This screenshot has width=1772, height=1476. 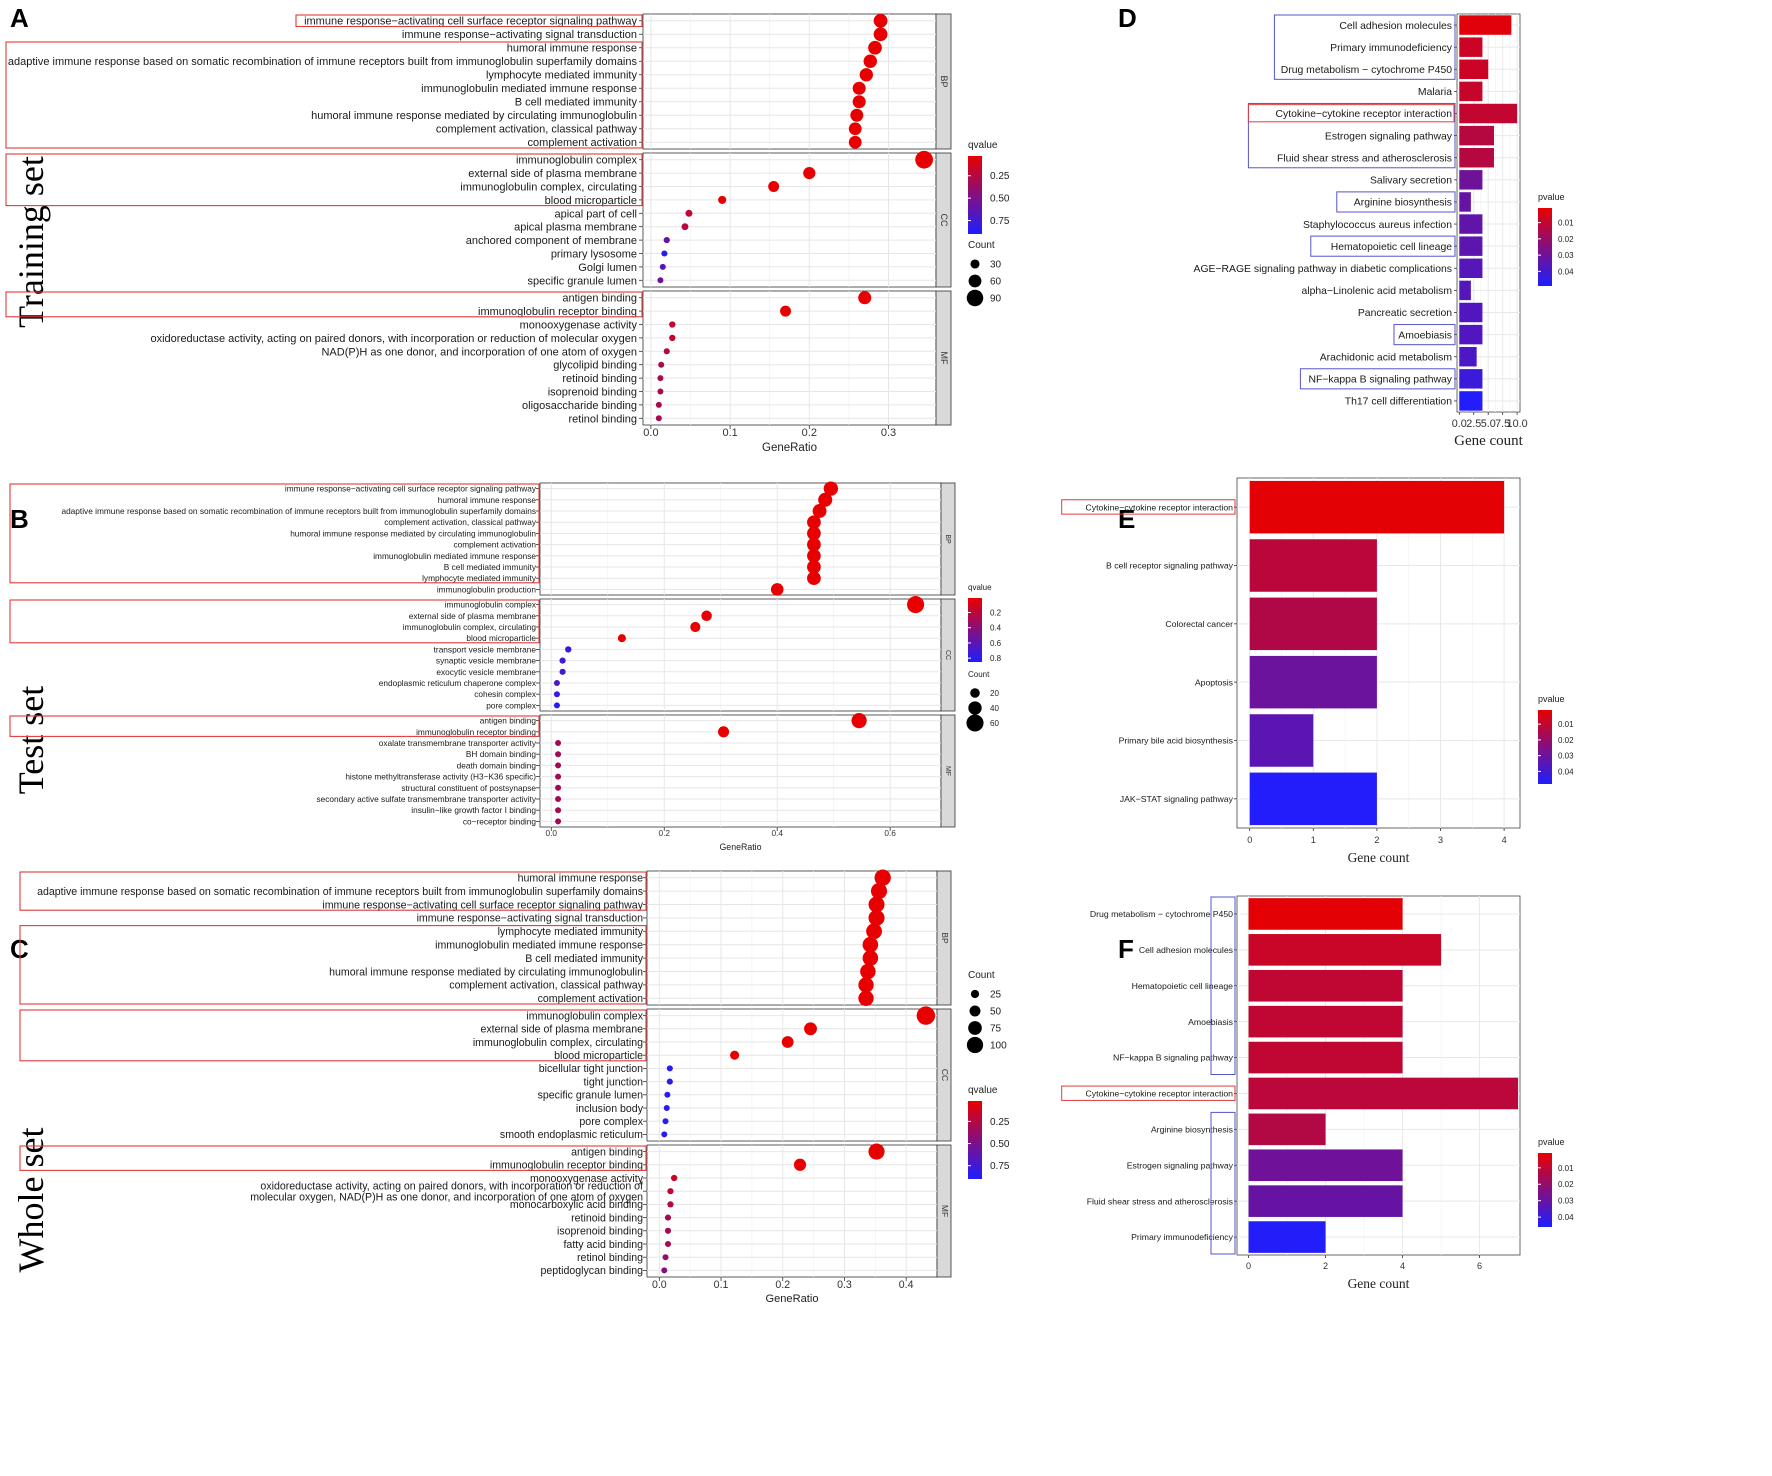 What do you see at coordinates (333, 891) in the screenshot?
I see `panel-c-highlight-box` at bounding box center [333, 891].